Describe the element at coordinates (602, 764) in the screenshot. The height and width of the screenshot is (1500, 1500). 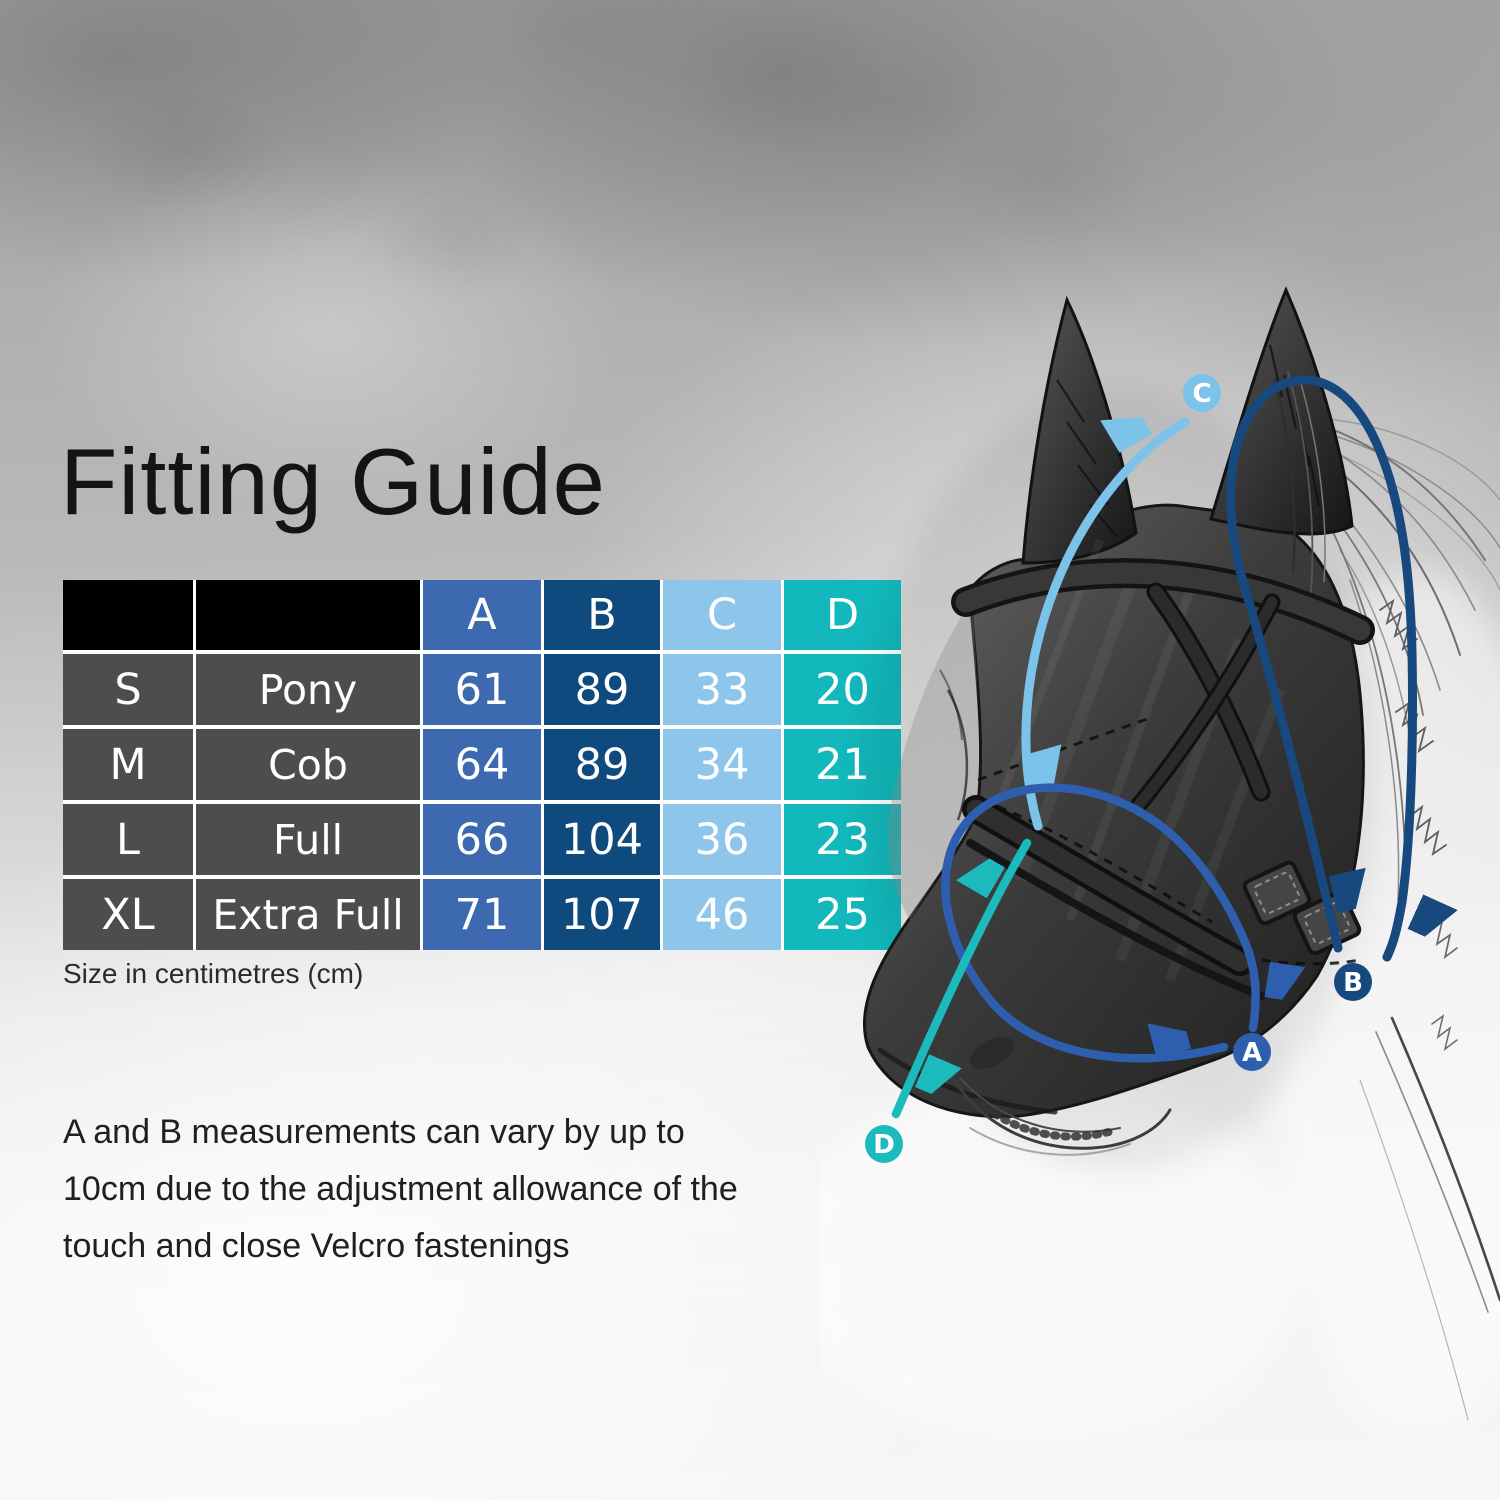
I see `value-m-b: 89` at that location.